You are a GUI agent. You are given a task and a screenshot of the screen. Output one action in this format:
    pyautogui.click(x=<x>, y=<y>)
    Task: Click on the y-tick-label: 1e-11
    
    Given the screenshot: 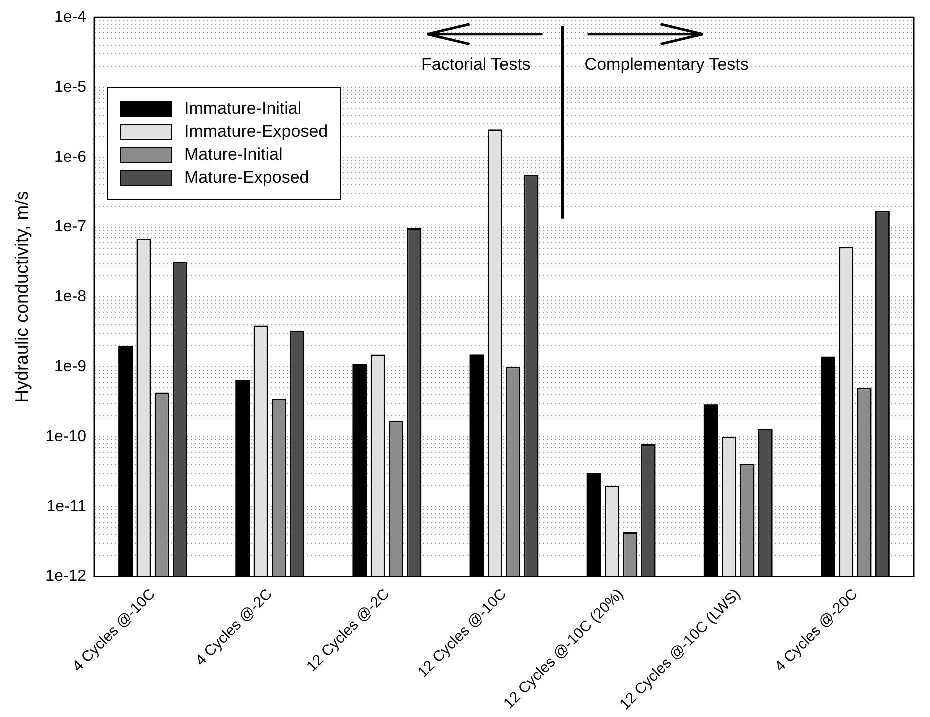 What is the action you would take?
    pyautogui.click(x=66, y=507)
    